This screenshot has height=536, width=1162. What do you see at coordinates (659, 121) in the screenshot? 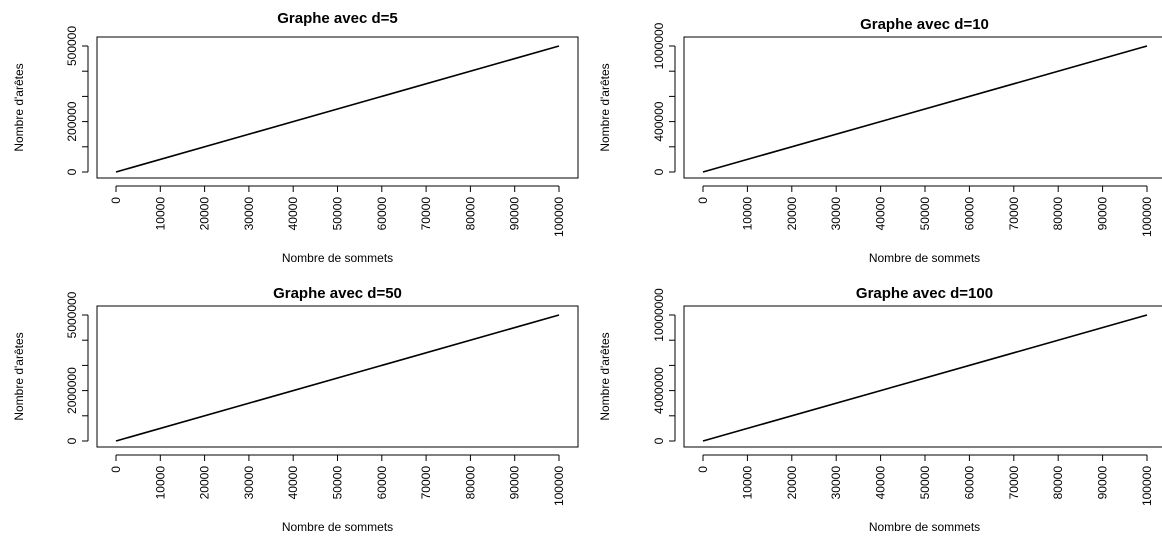
I see `y-tick-label: 400000` at bounding box center [659, 121].